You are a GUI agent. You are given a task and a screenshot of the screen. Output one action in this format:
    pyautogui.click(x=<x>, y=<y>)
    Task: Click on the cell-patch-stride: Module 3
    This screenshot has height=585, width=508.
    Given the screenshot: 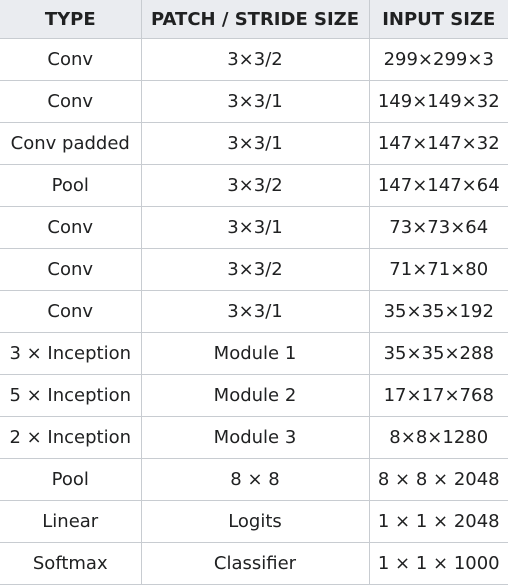 What is the action you would take?
    pyautogui.click(x=255, y=437)
    